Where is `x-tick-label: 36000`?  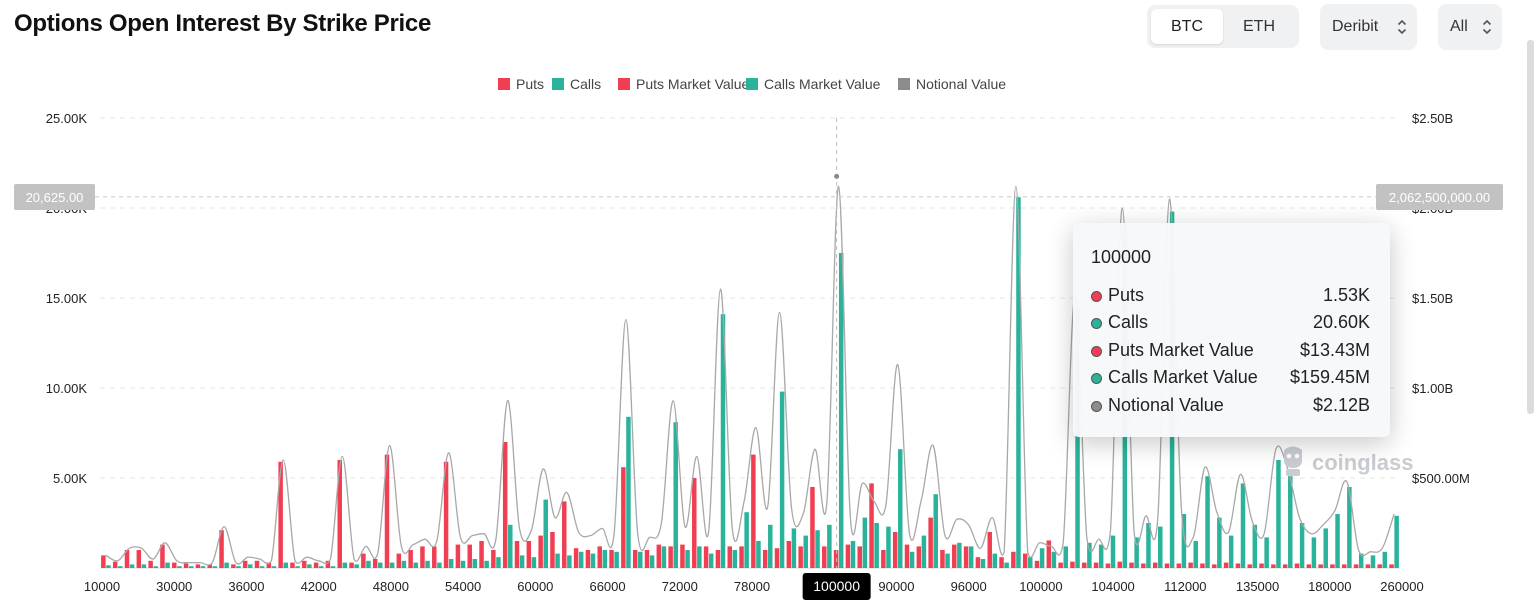
x-tick-label: 36000 is located at coordinates (246, 586).